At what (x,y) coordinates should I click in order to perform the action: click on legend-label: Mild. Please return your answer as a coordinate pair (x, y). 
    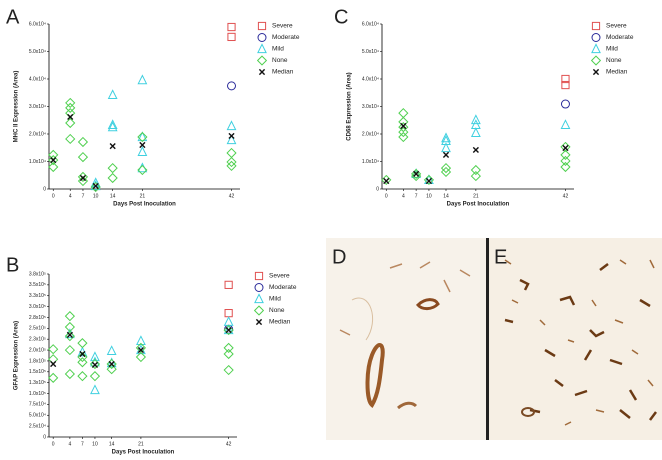
    Looking at the image, I should click on (275, 299).